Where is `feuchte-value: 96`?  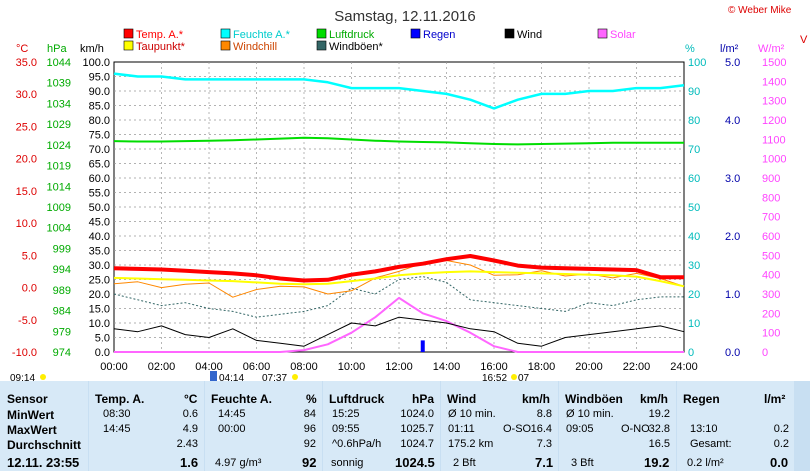 feuchte-value: 96 is located at coordinates (309, 429).